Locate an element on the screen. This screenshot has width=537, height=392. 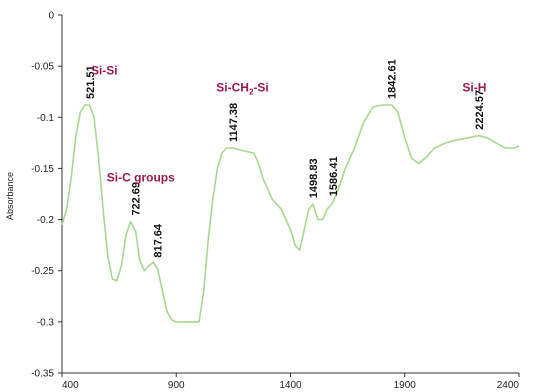
y-tick-label: -0.15 is located at coordinates (42, 169).